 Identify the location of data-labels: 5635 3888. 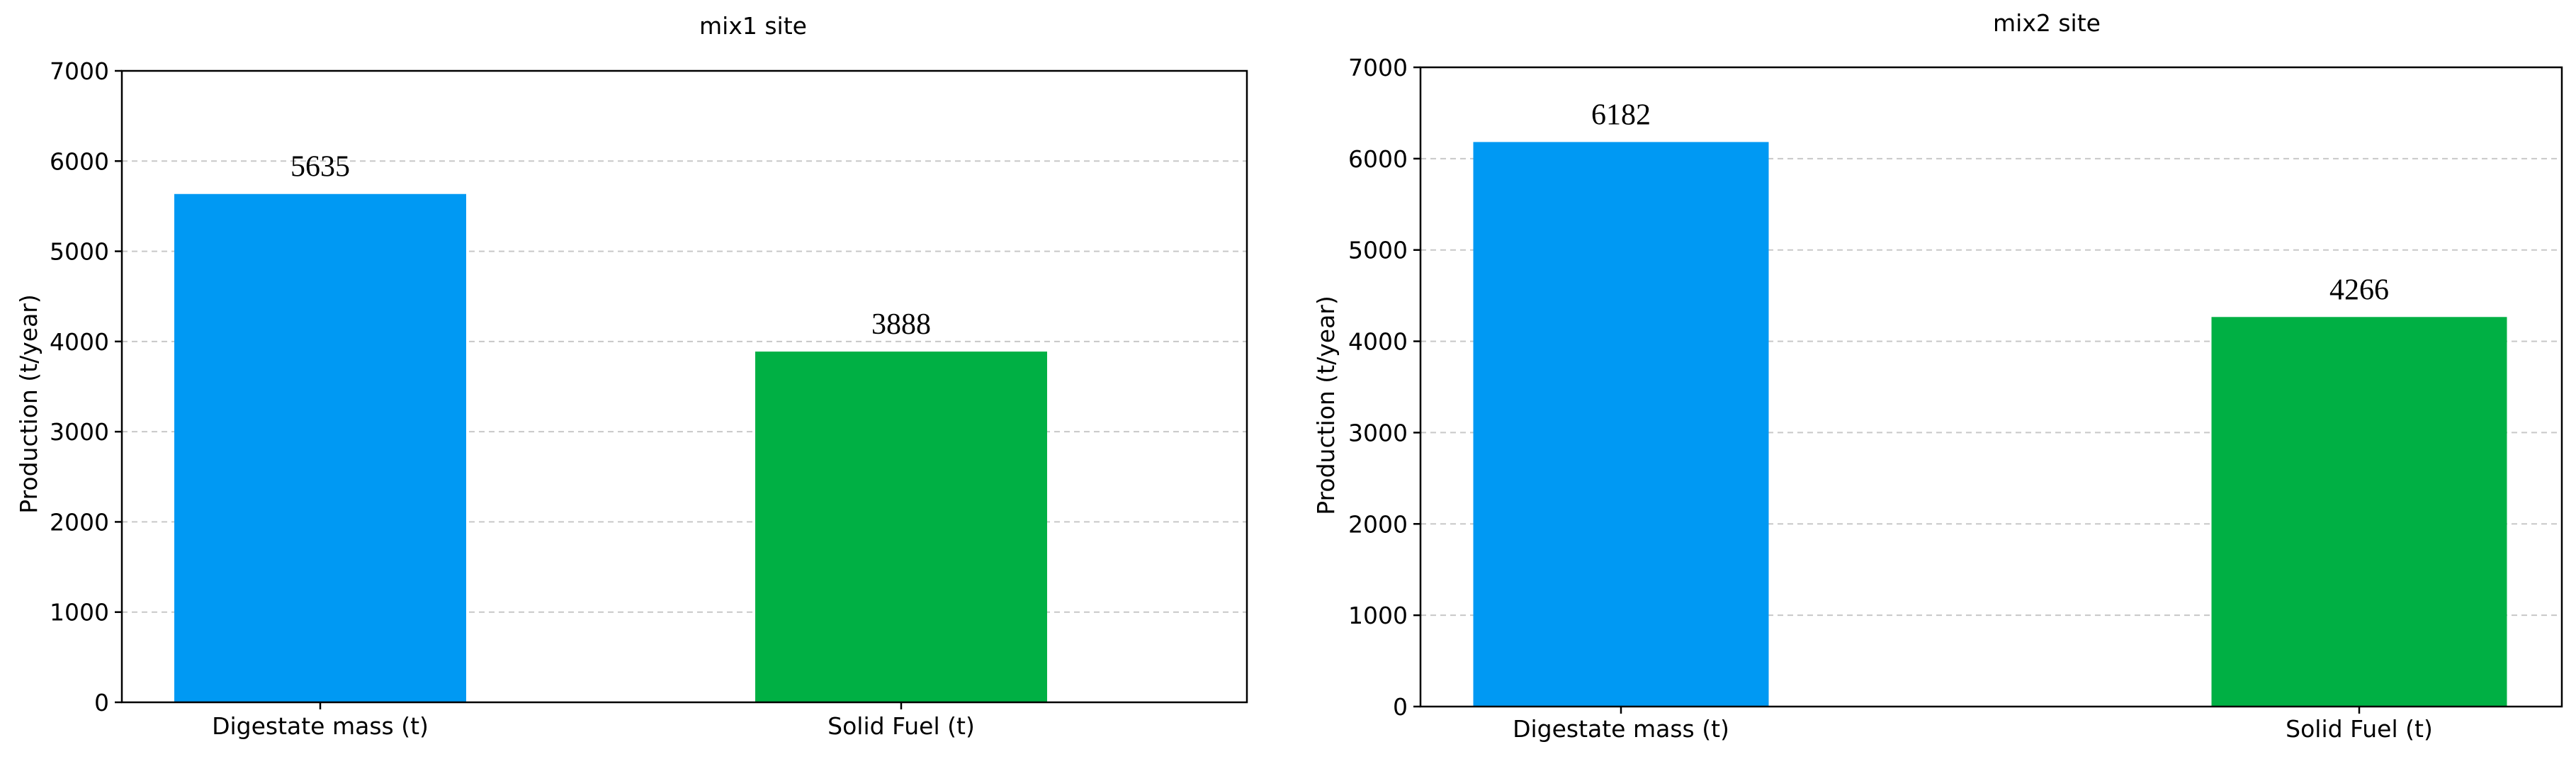
(610, 246).